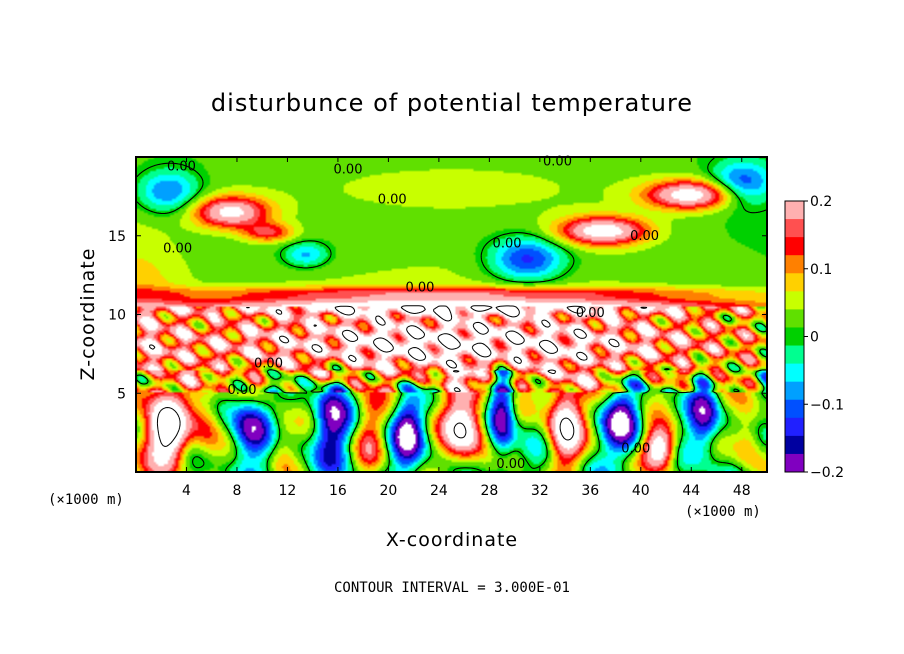 Image resolution: width=904 pixels, height=654 pixels. What do you see at coordinates (821, 270) in the screenshot?
I see `colorbar-tick-label: 0.1` at bounding box center [821, 270].